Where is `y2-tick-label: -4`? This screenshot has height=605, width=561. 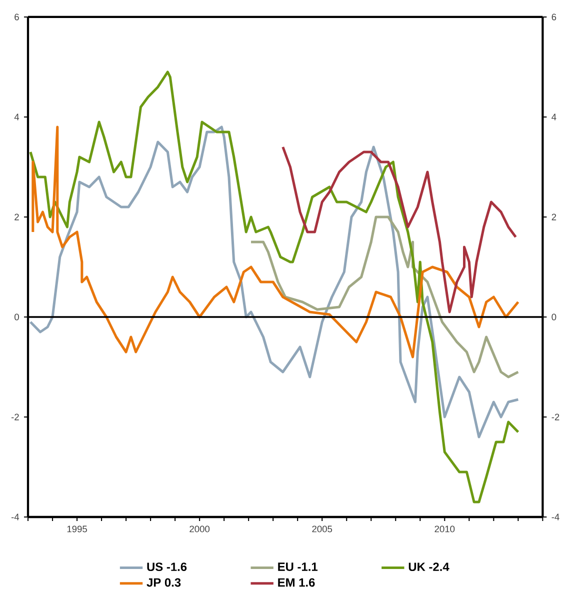
y2-tick-label: -4 is located at coordinates (15, 517).